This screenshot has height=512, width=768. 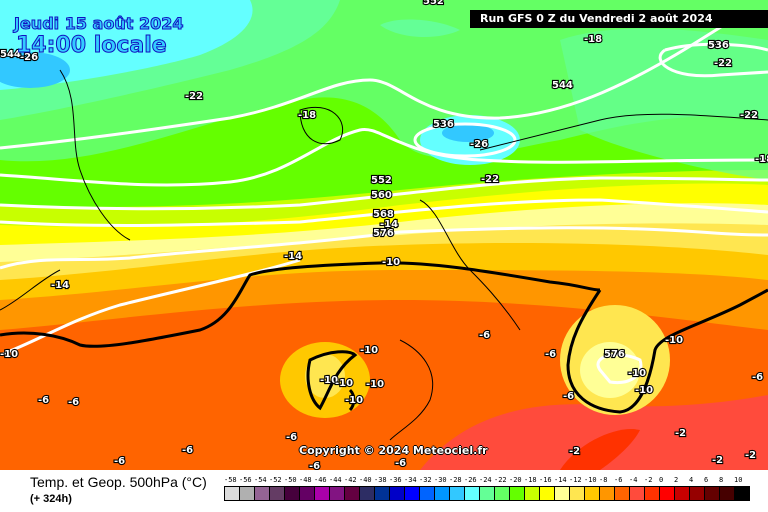 What do you see at coordinates (456, 487) in the screenshot?
I see `scale-step: -28` at bounding box center [456, 487].